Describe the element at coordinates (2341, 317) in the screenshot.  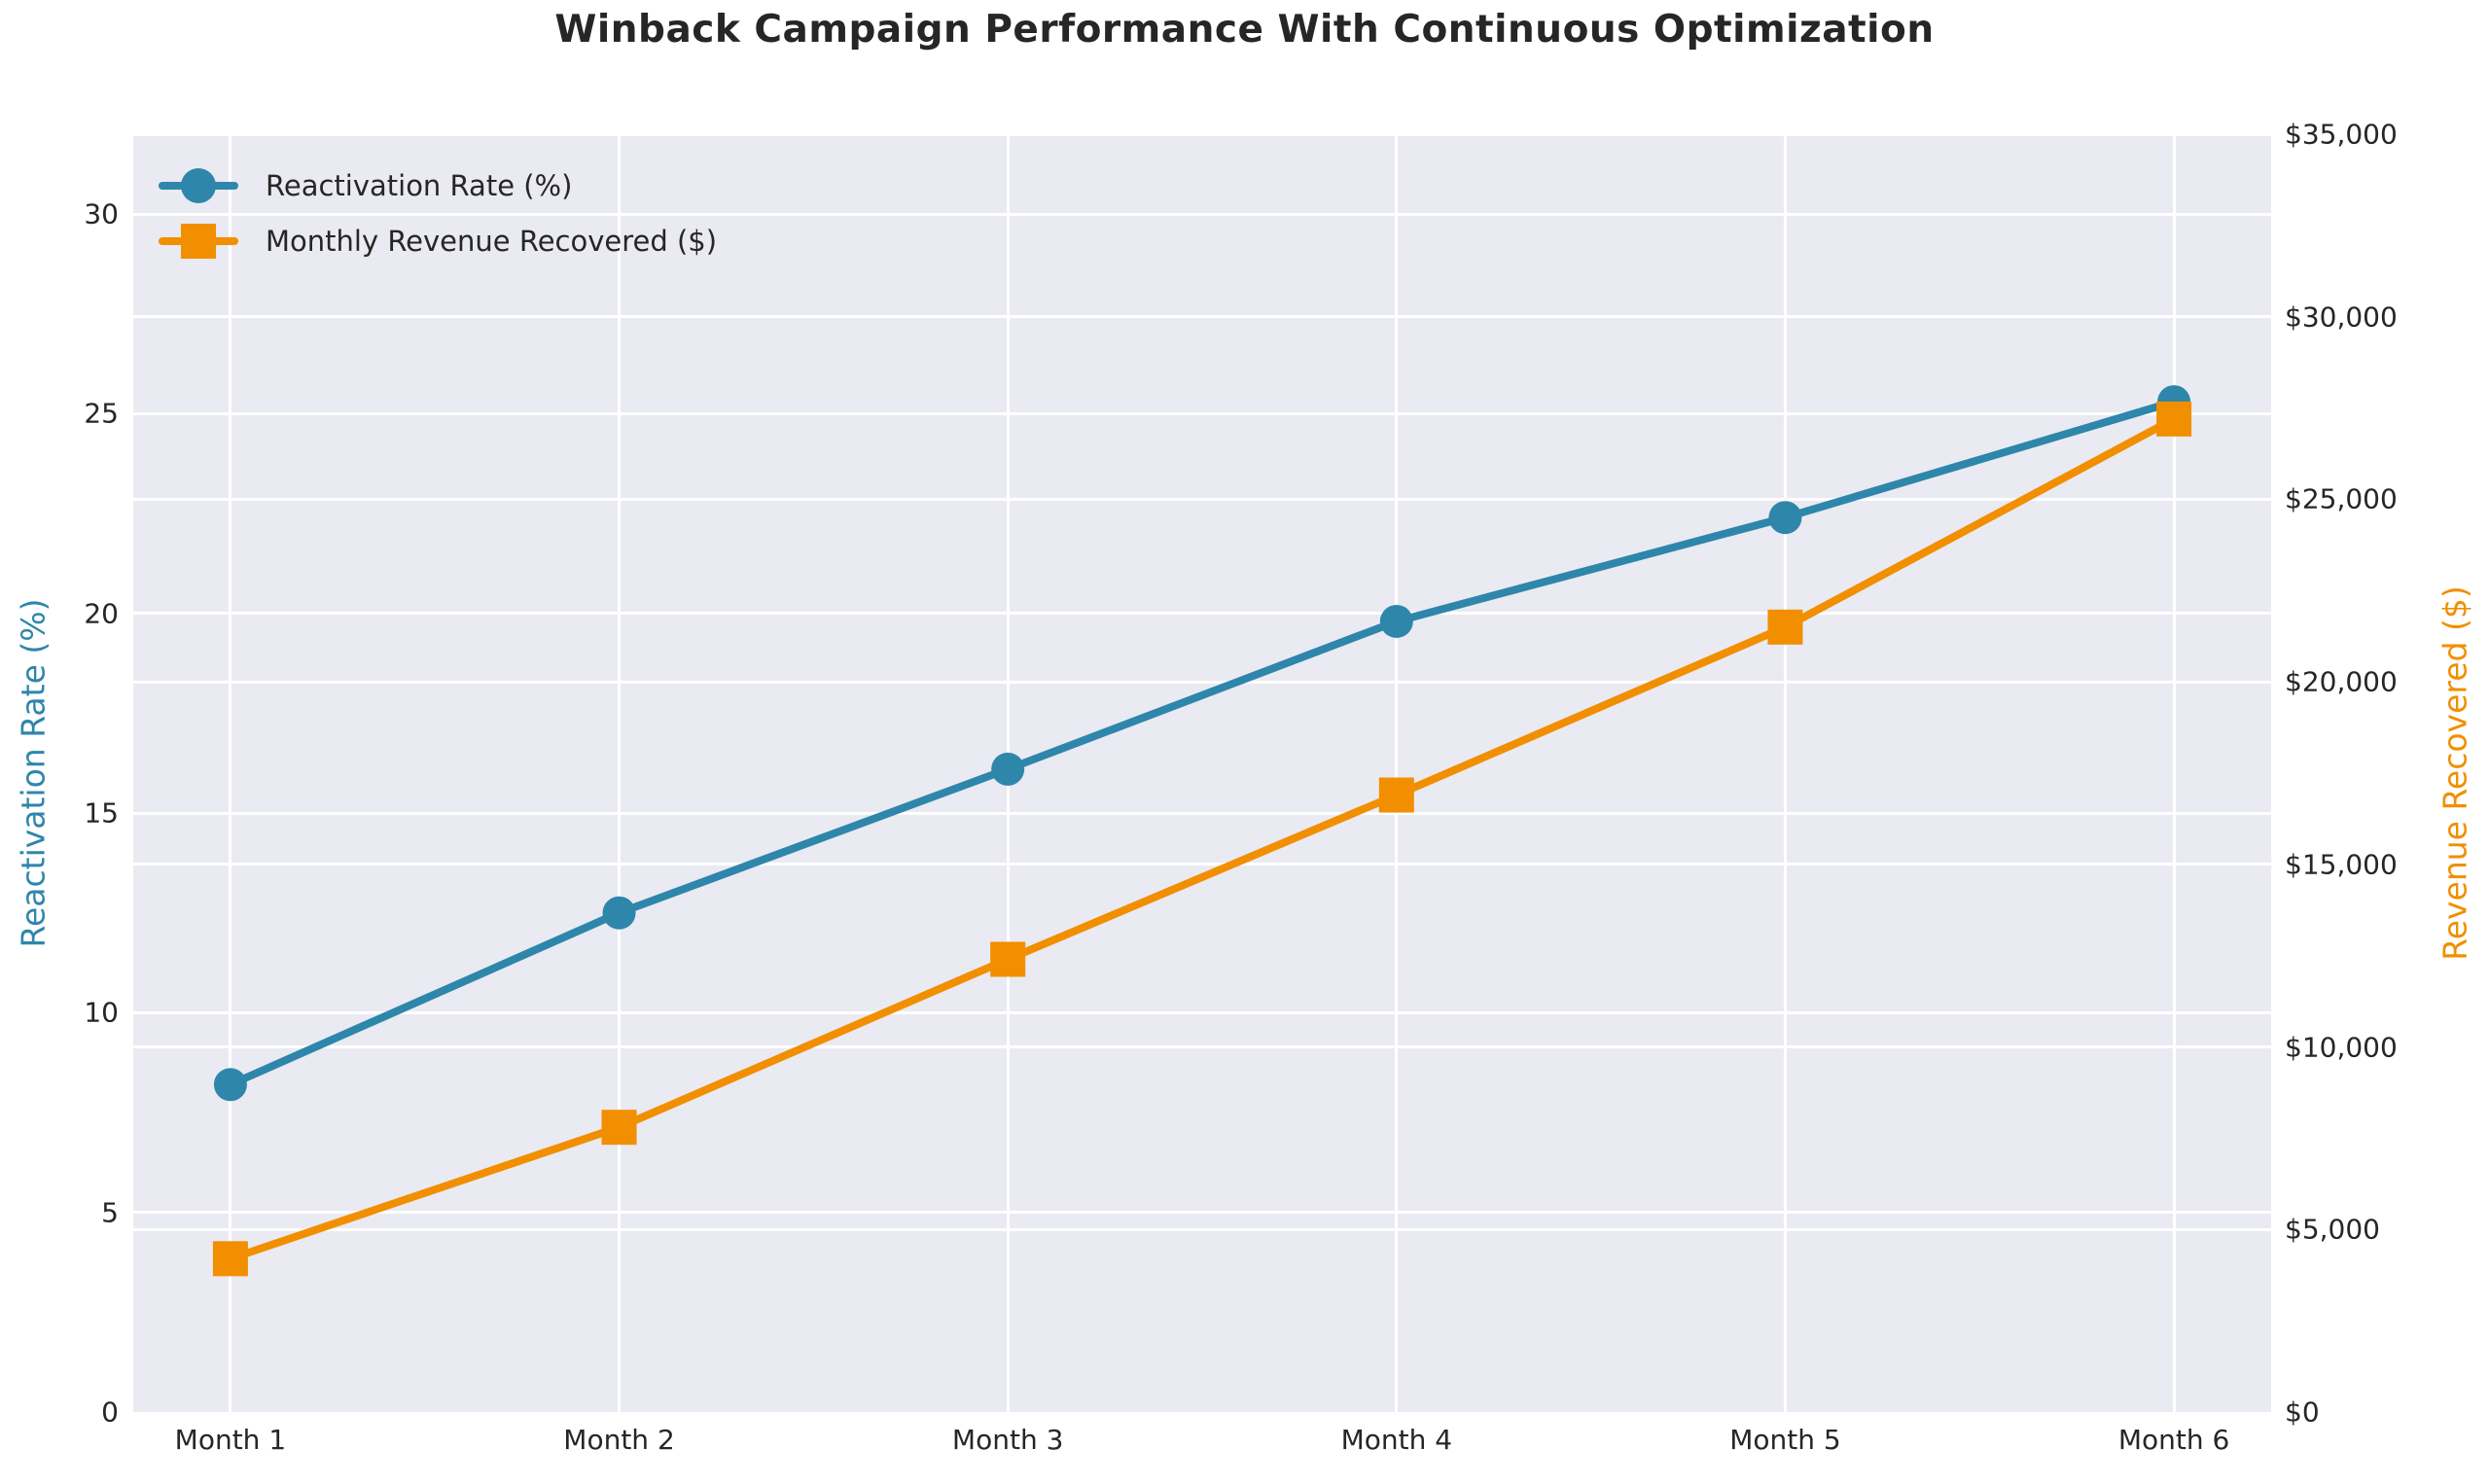
I see `y-tick-right-30000: $30,000` at that location.